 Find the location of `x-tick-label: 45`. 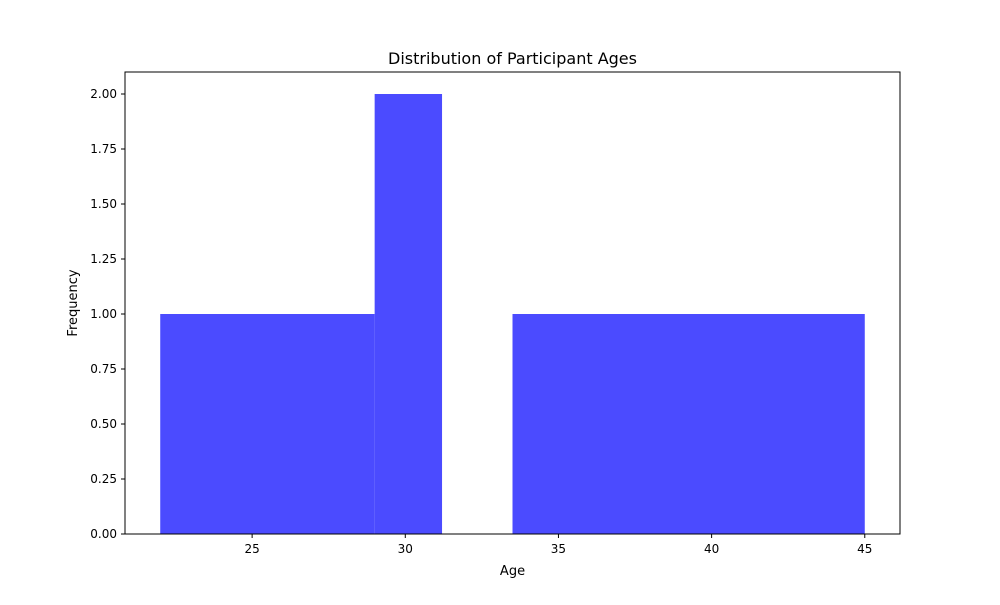

x-tick-label: 45 is located at coordinates (864, 549).